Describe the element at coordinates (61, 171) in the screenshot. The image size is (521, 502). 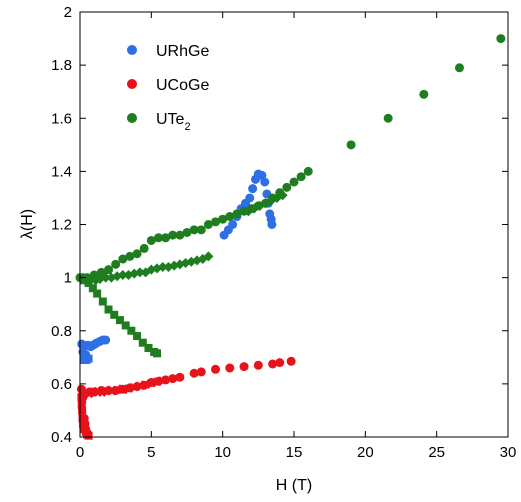
I see `y-tick-label: 1.4` at that location.